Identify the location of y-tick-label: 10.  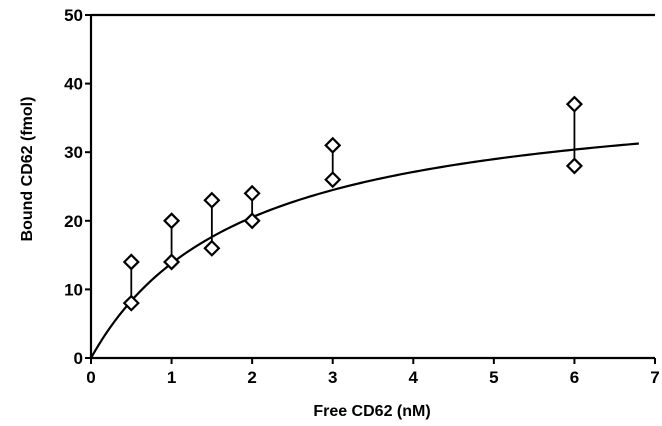
(73, 289).